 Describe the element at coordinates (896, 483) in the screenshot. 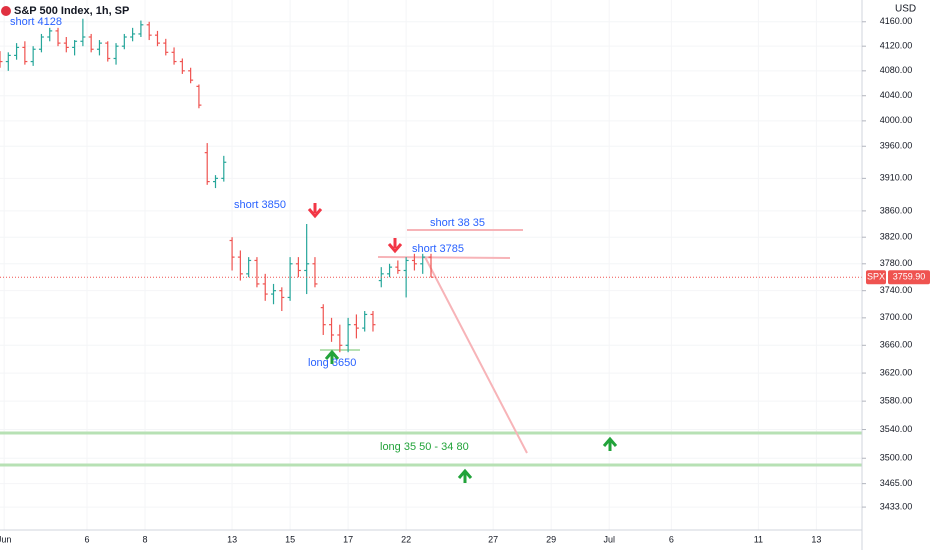

I see `y-tick-label: 3465.00` at that location.